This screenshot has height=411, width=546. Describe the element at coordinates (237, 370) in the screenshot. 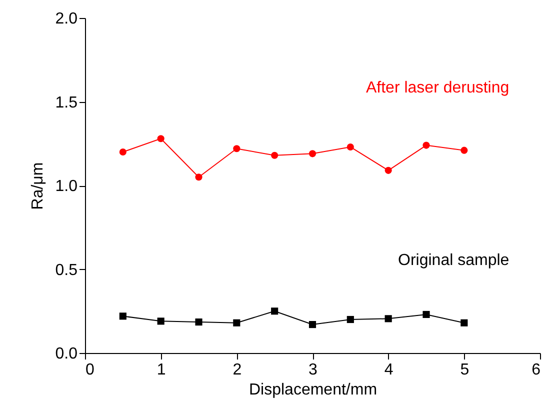

I see `x-tick-label: 2` at that location.